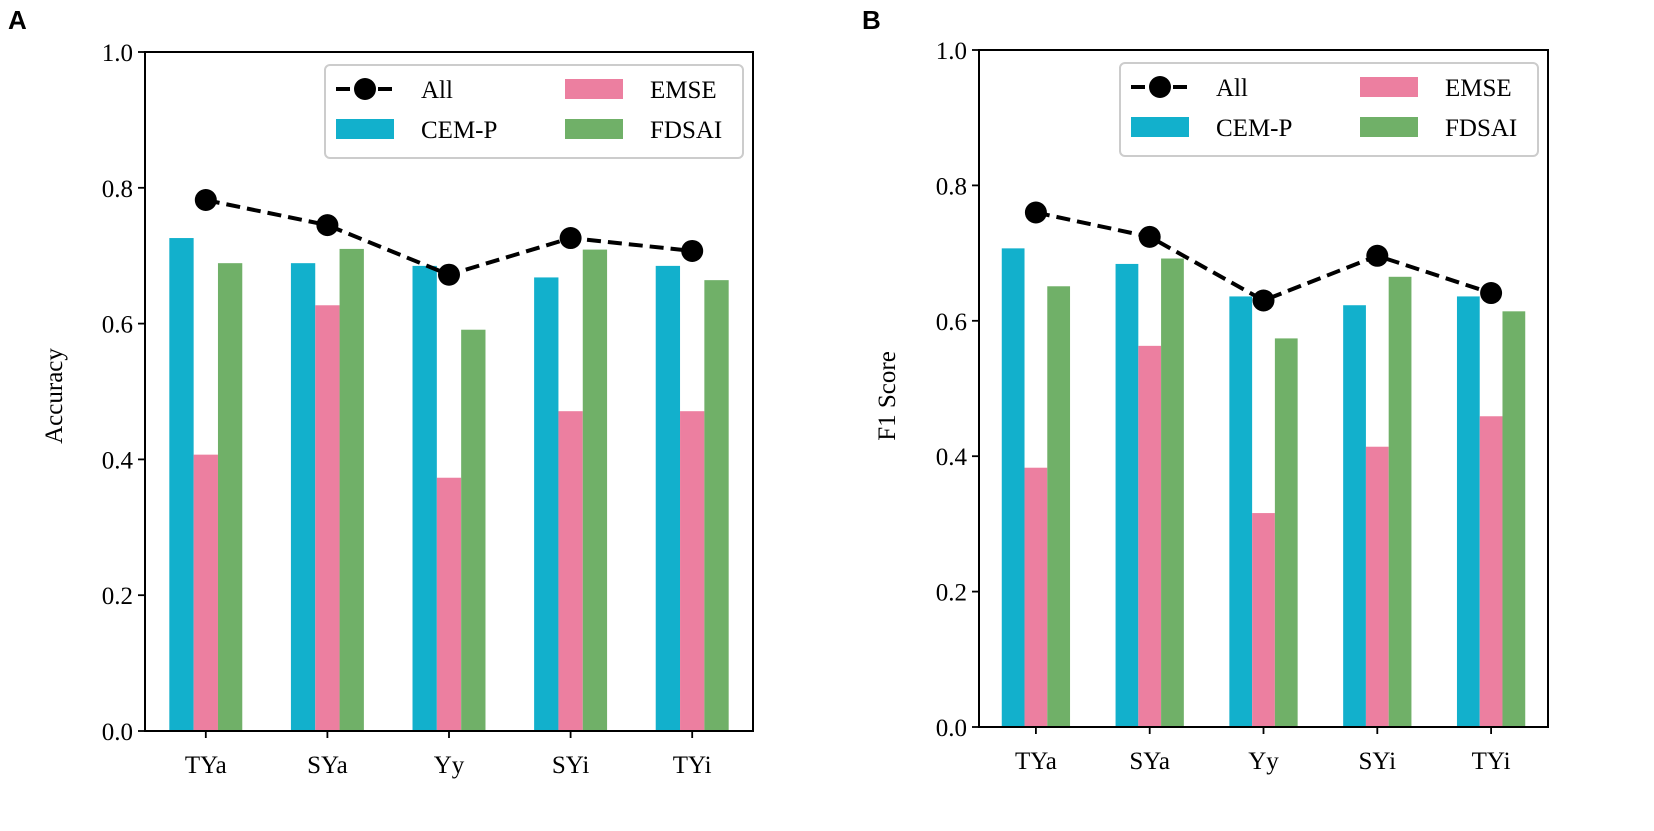  Describe the element at coordinates (1036, 597) in the screenshot. I see `bar-emse-tya` at that location.